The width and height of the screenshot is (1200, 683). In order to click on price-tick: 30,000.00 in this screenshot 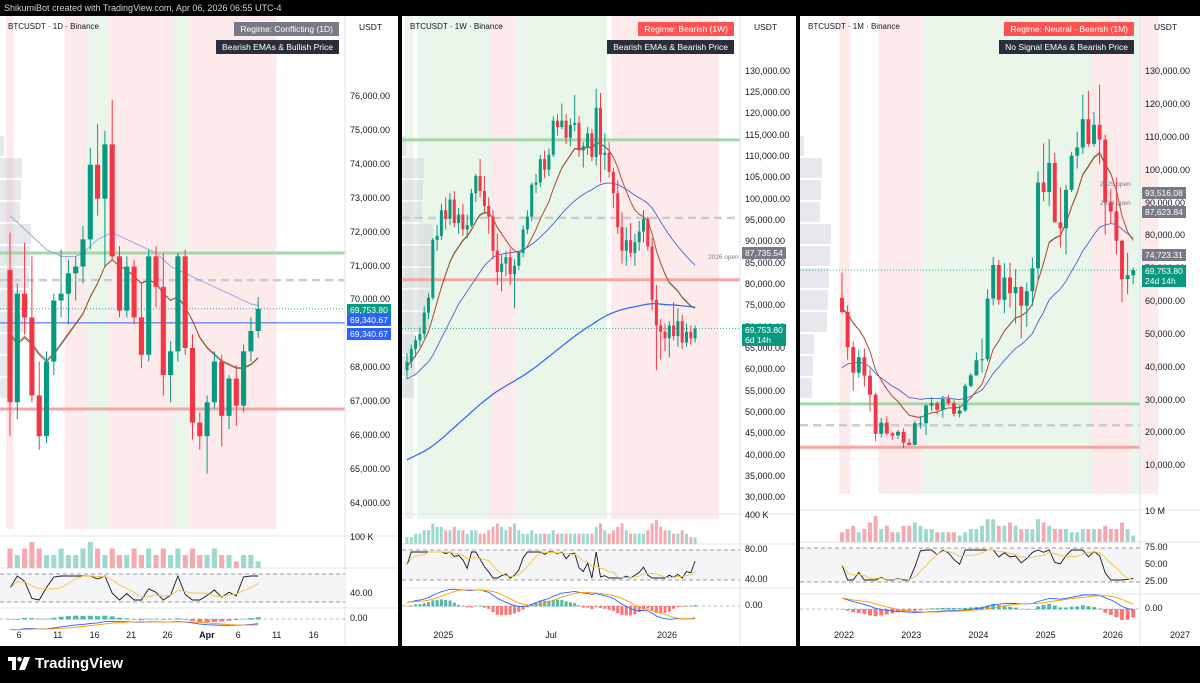, I will do `click(1165, 399)`.